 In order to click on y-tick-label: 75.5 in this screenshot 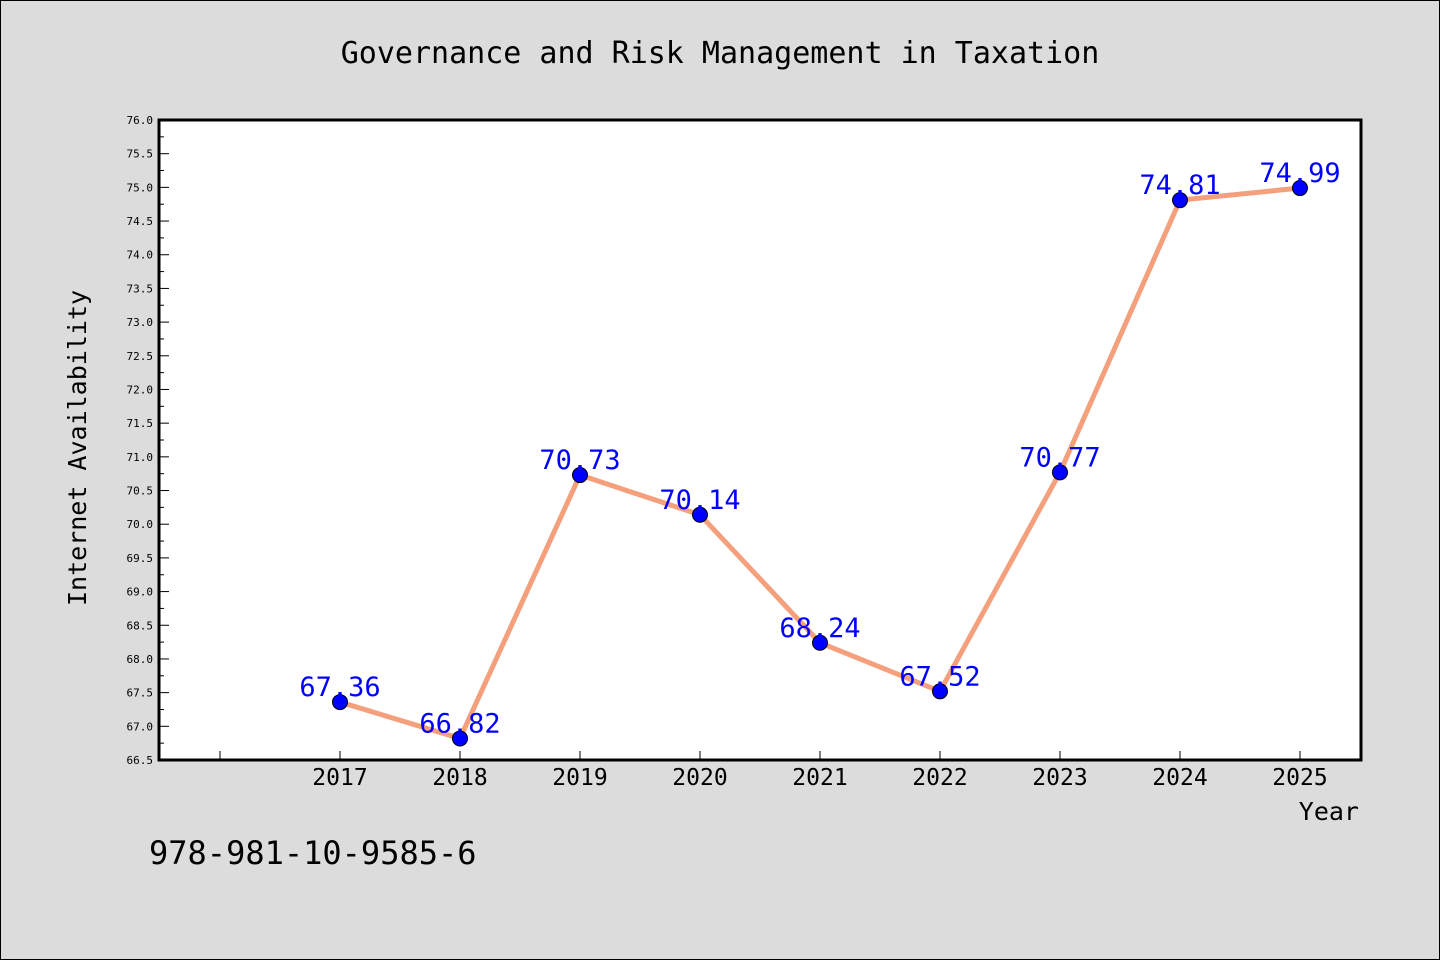, I will do `click(140, 154)`.